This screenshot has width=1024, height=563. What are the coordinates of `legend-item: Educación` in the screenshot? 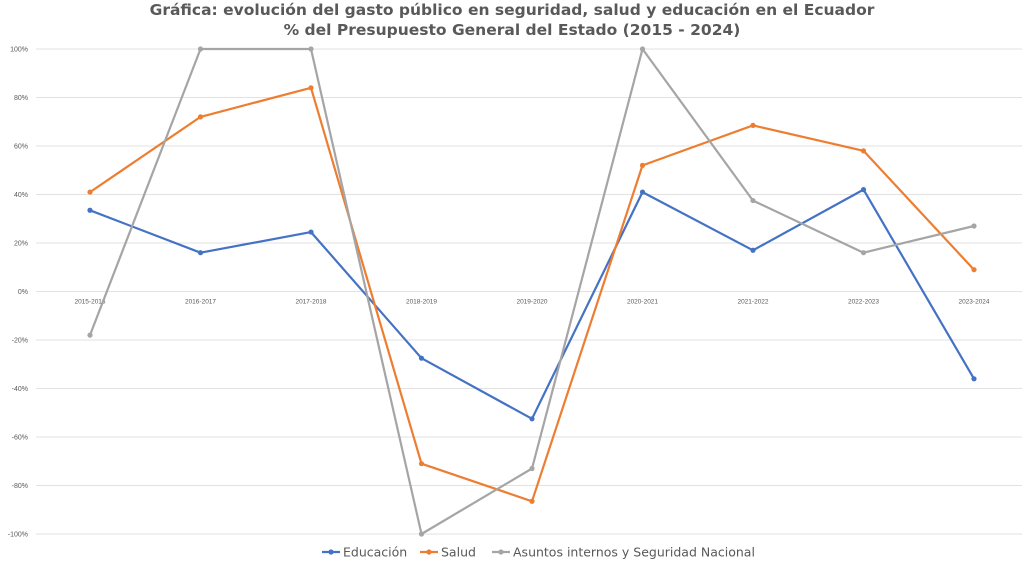 It's located at (364, 552).